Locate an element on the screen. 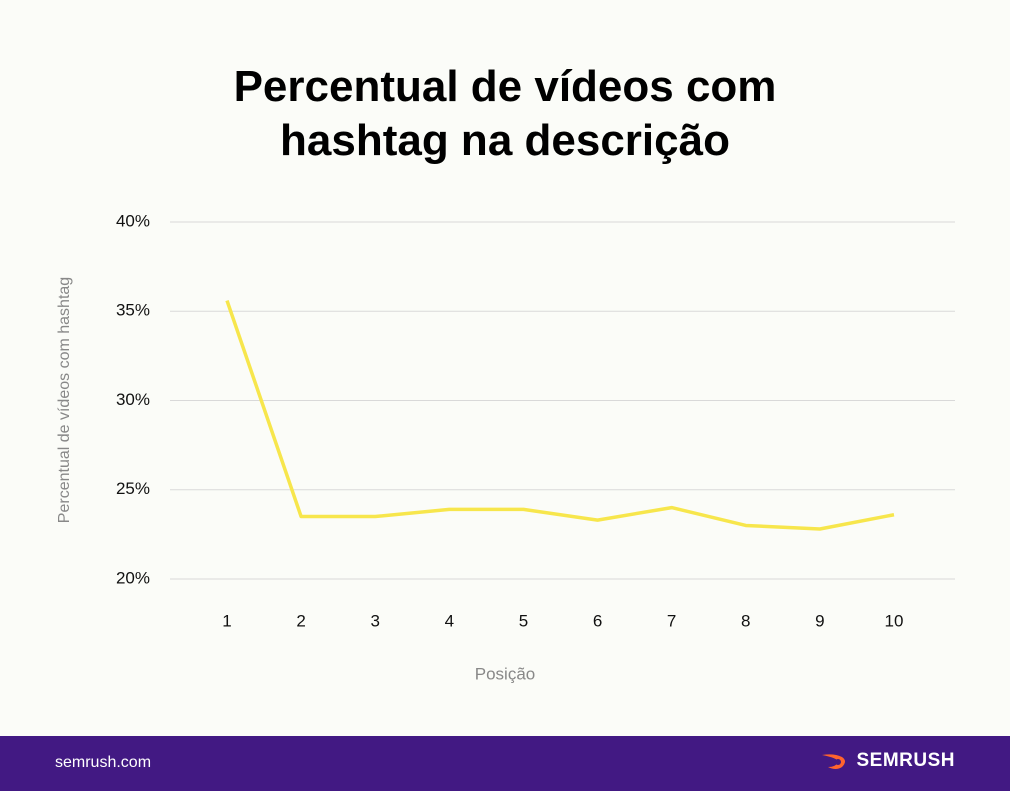 This screenshot has width=1010, height=791. x-tick-label: 8 is located at coordinates (745, 620).